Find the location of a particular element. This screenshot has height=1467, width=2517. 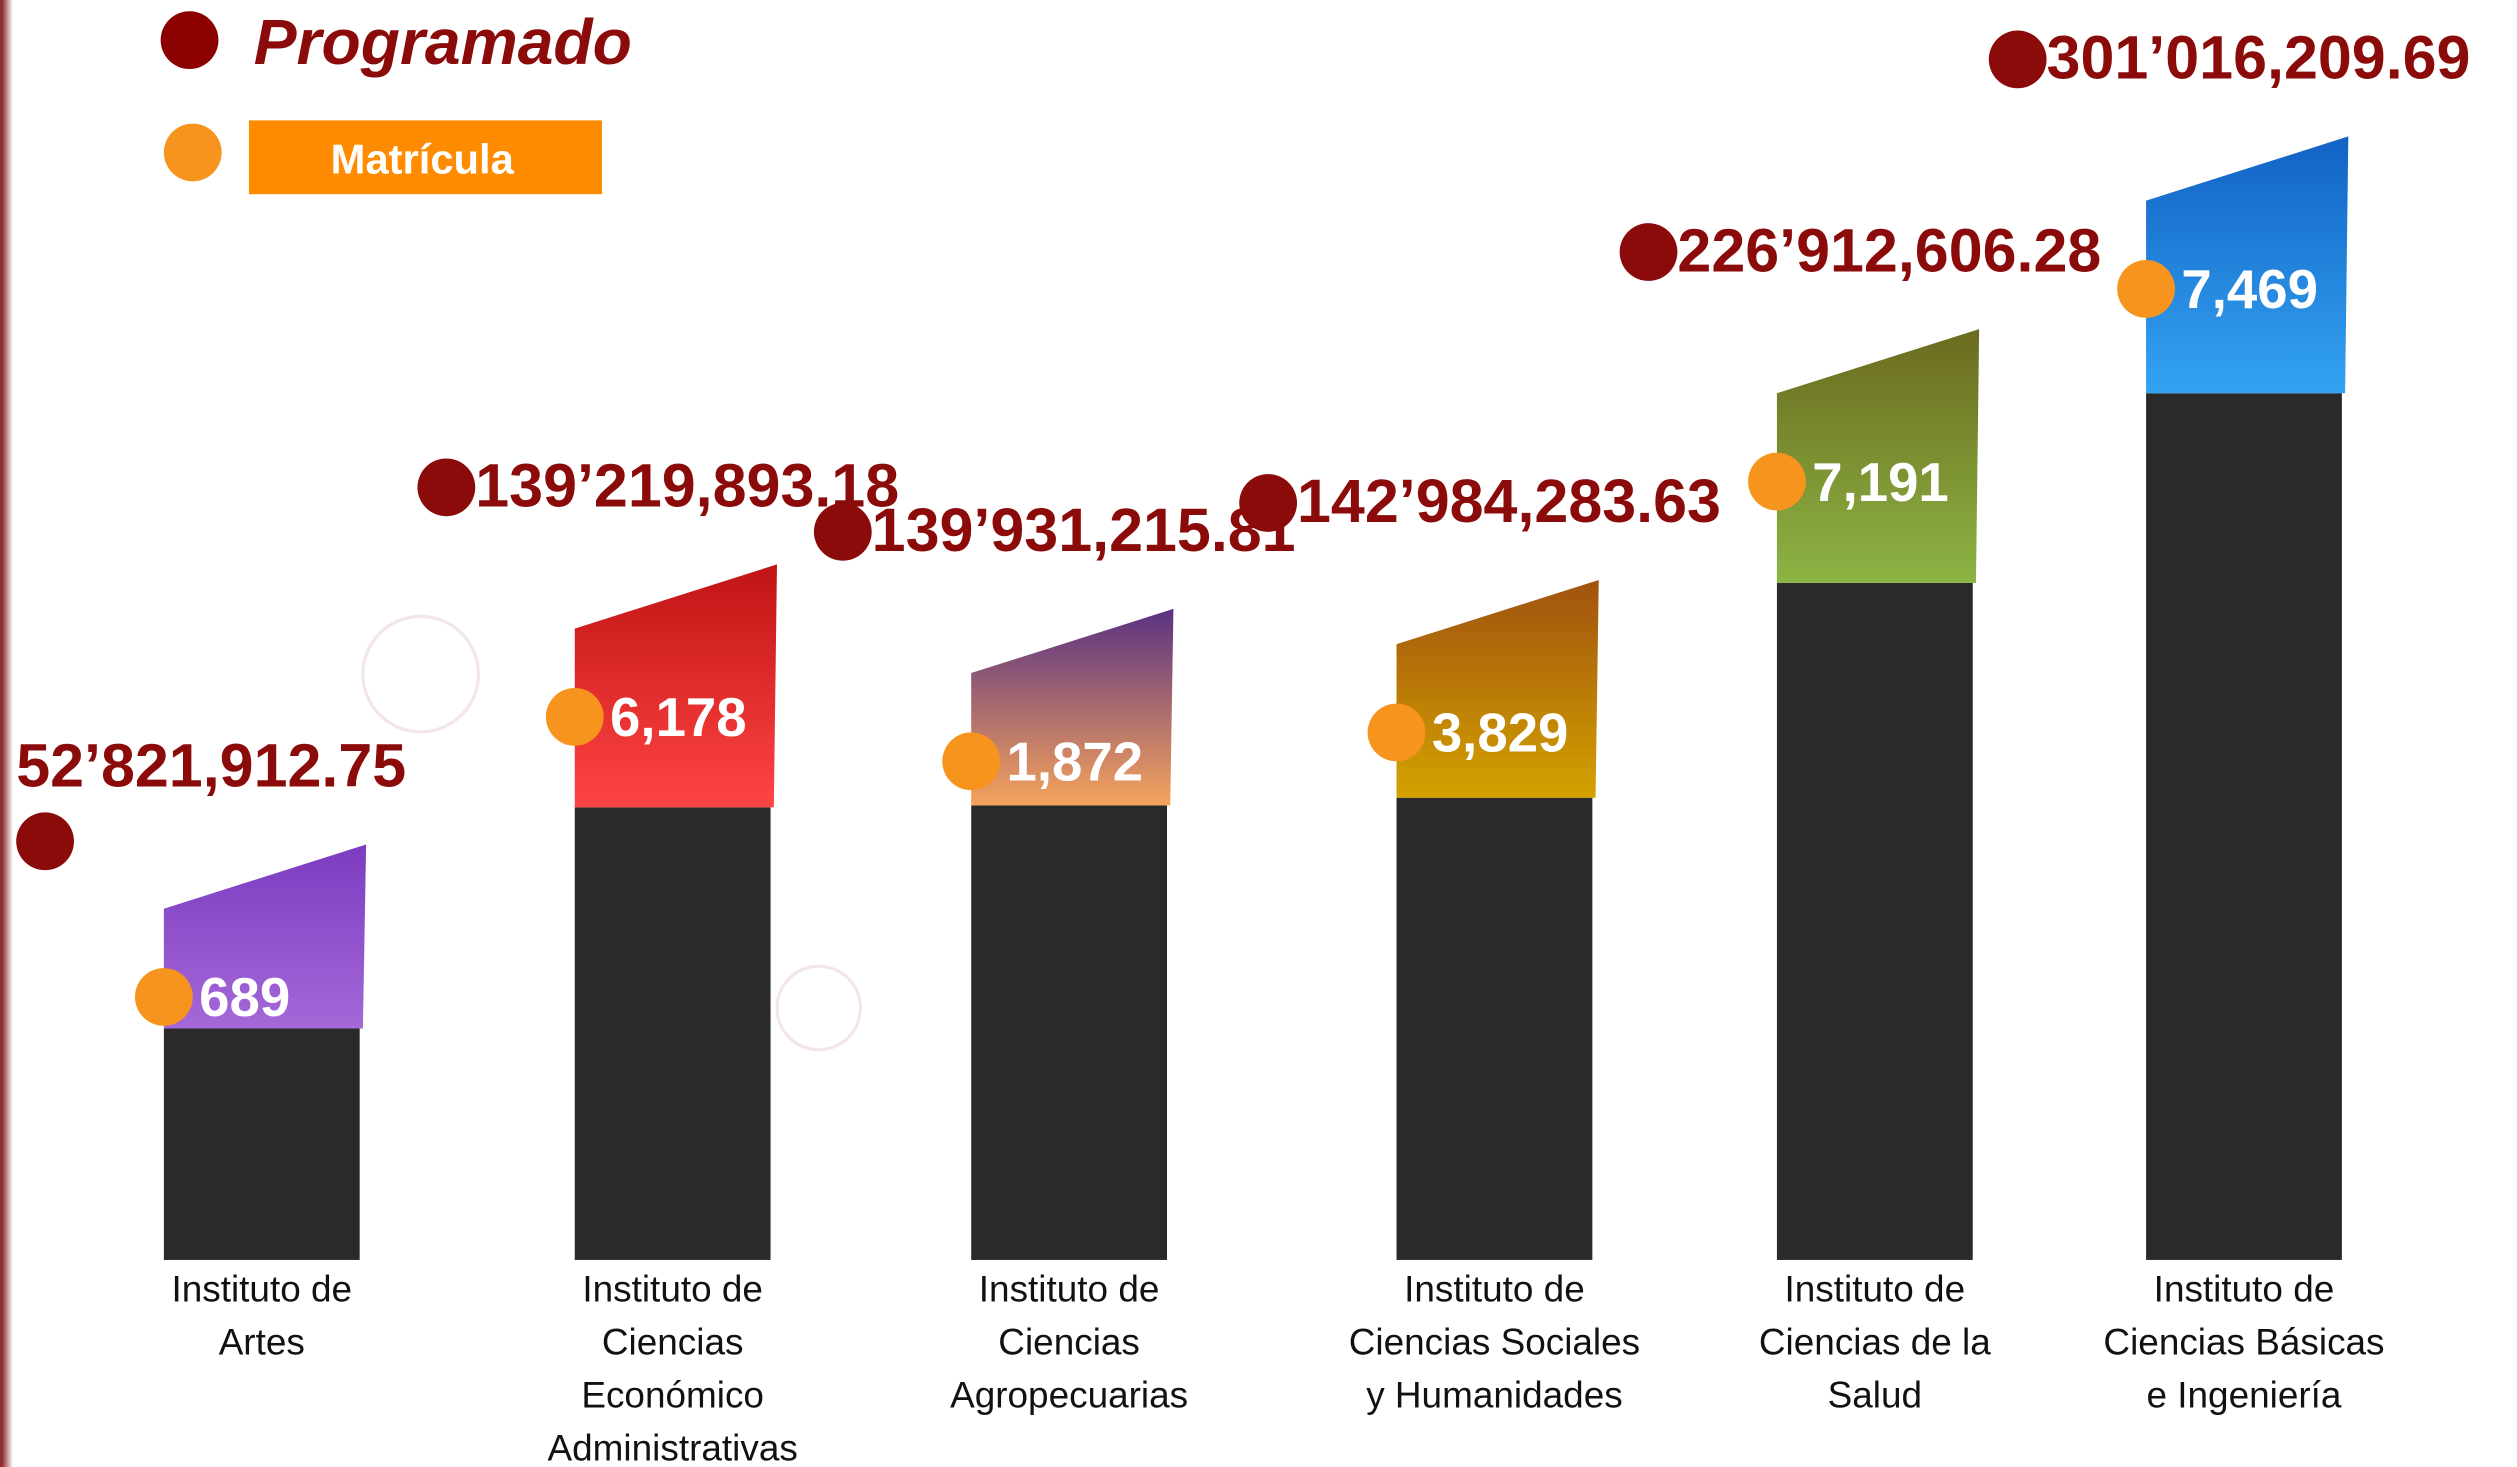

x-tick-label: Instituto de Ciencias de la Salud is located at coordinates (1874, 1341).